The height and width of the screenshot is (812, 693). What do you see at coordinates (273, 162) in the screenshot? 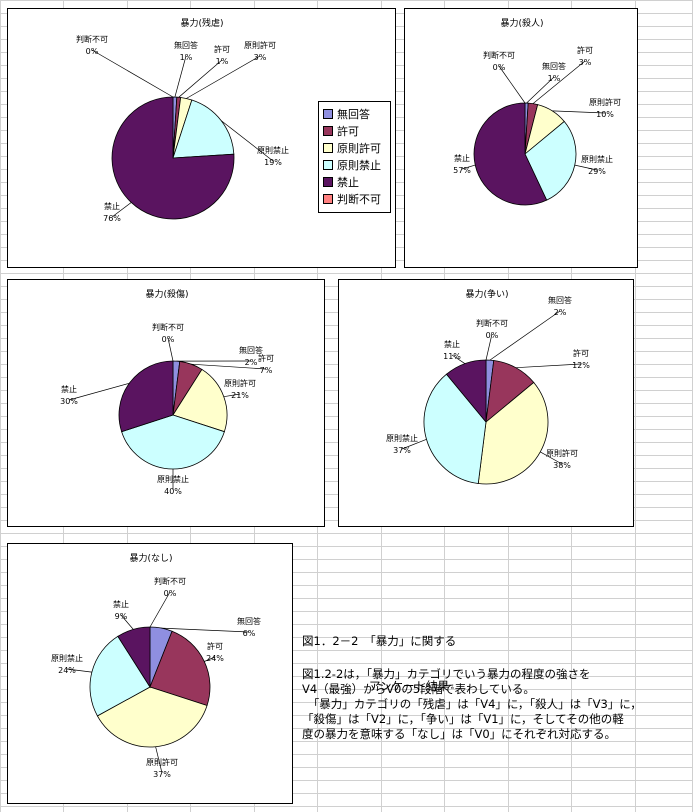
I see `slice-percent-mostly-forbid: 19%` at bounding box center [273, 162].